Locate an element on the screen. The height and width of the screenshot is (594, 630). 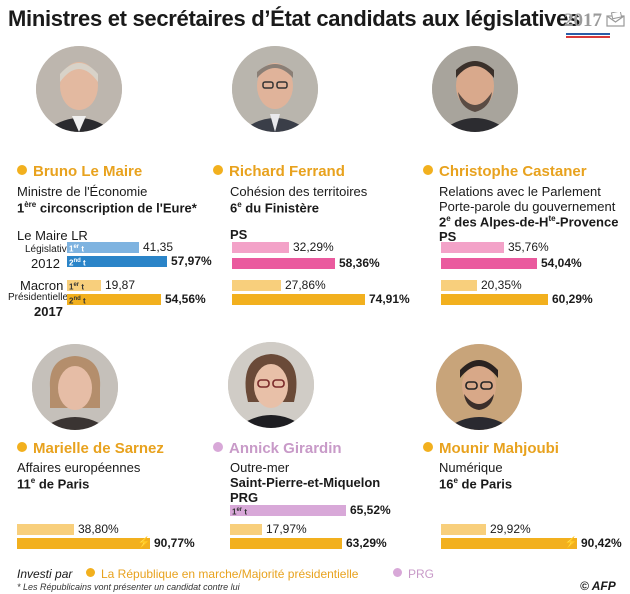
portrait-bruno-le-maire is located at coordinates (79, 89).